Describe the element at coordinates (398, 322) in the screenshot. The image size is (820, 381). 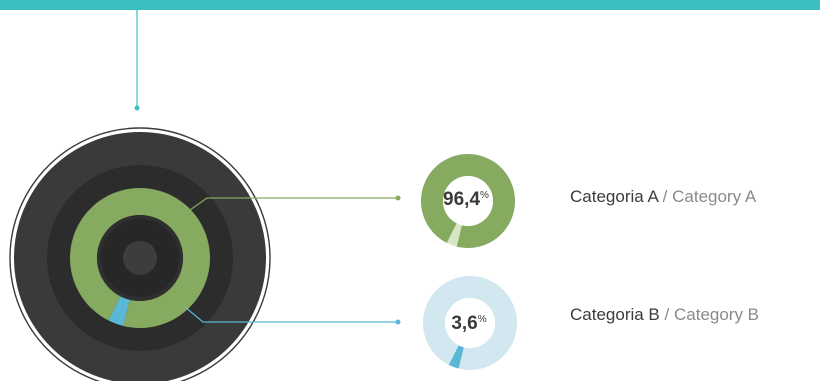
I see `connector-dot-category-b` at that location.